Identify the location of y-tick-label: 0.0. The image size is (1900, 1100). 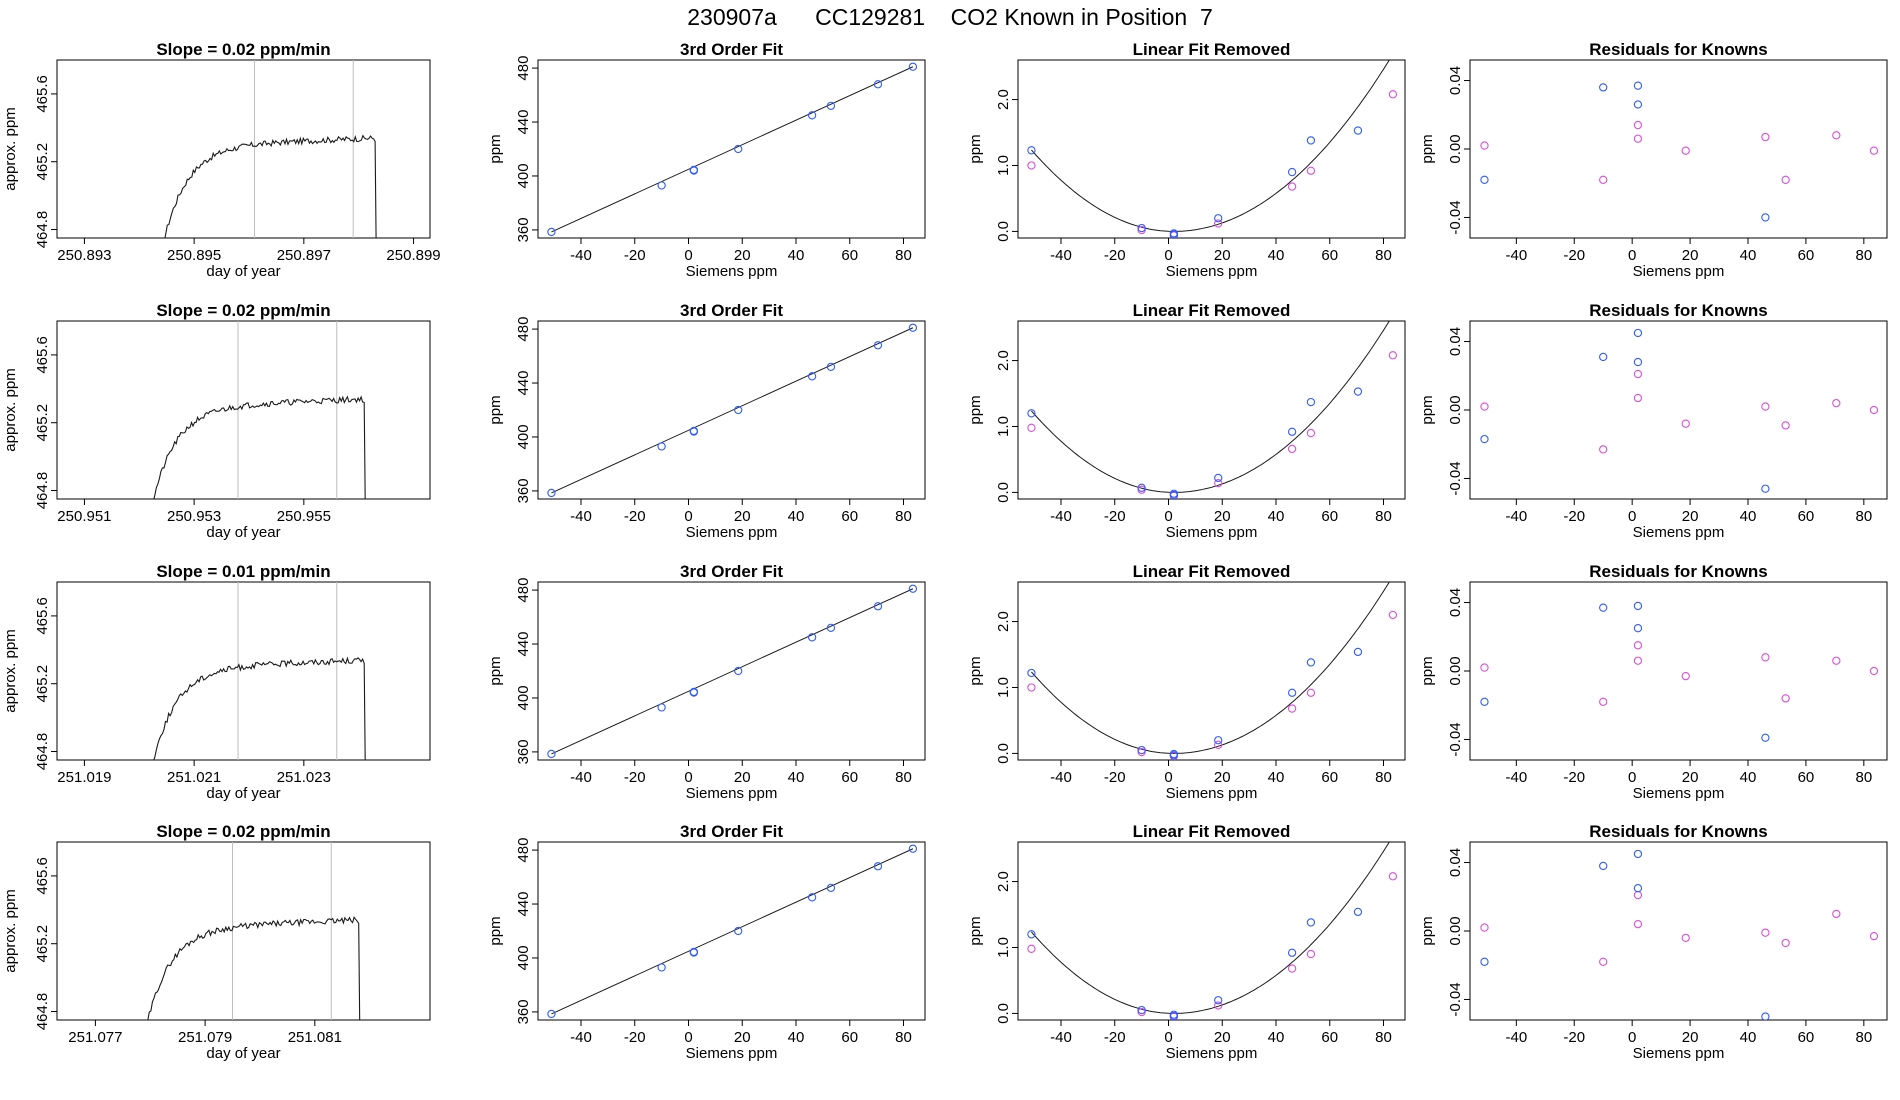
(1003, 1013).